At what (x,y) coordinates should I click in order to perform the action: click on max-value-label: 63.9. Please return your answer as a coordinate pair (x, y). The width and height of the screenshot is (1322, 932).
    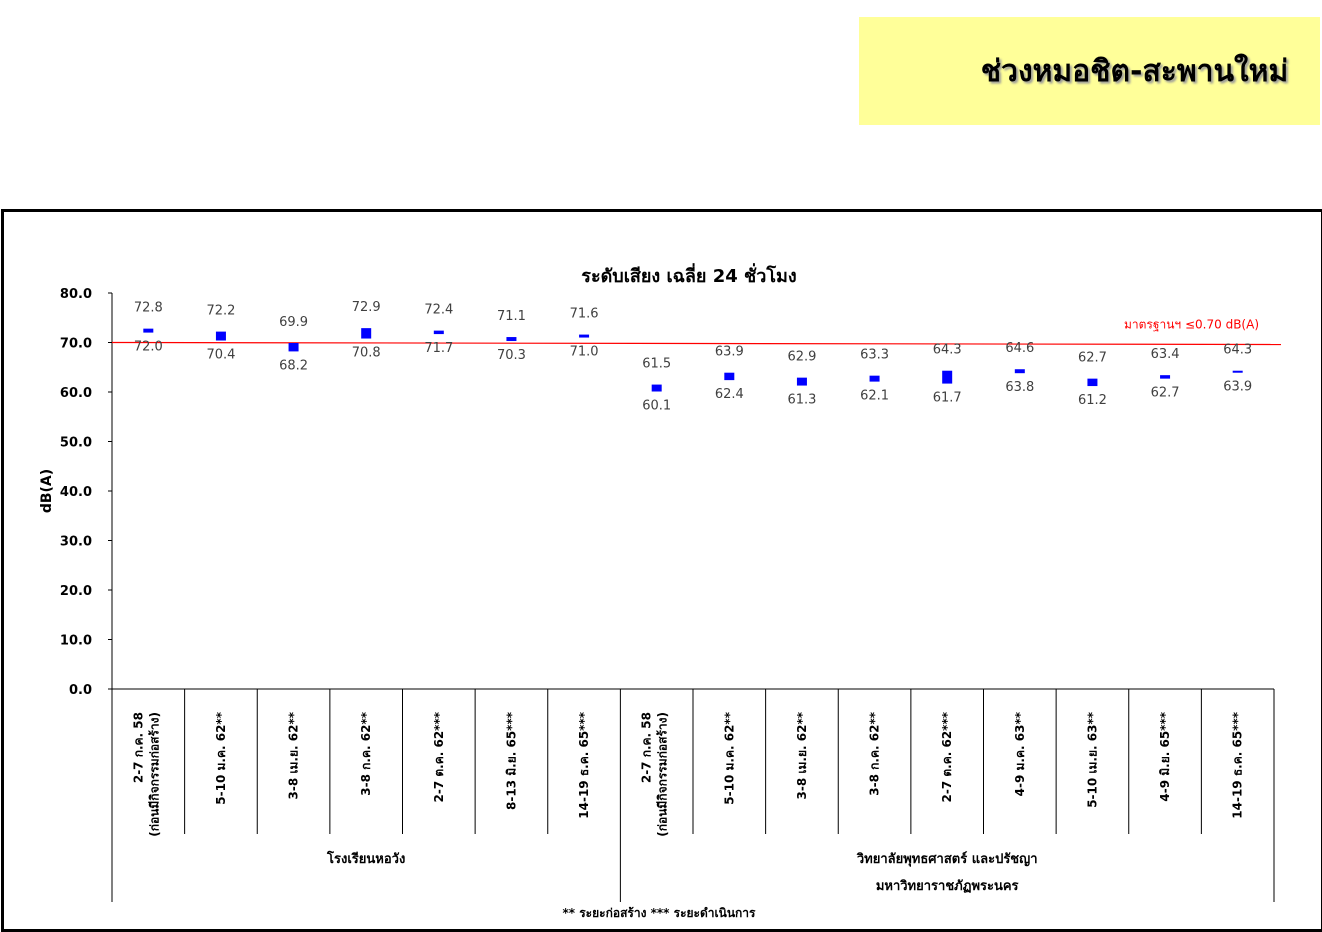
    Looking at the image, I should click on (729, 352).